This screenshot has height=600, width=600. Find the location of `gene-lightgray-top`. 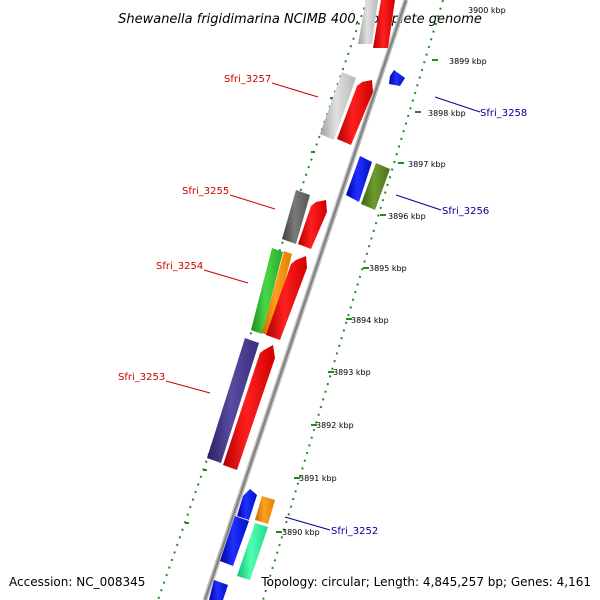

gene-lightgray-top is located at coordinates (368, 22).